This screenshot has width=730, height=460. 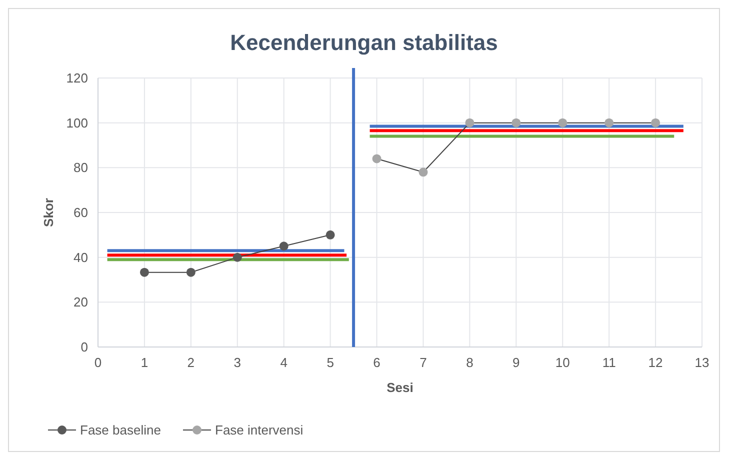 What do you see at coordinates (330, 362) in the screenshot?
I see `x-tick-label: 5` at bounding box center [330, 362].